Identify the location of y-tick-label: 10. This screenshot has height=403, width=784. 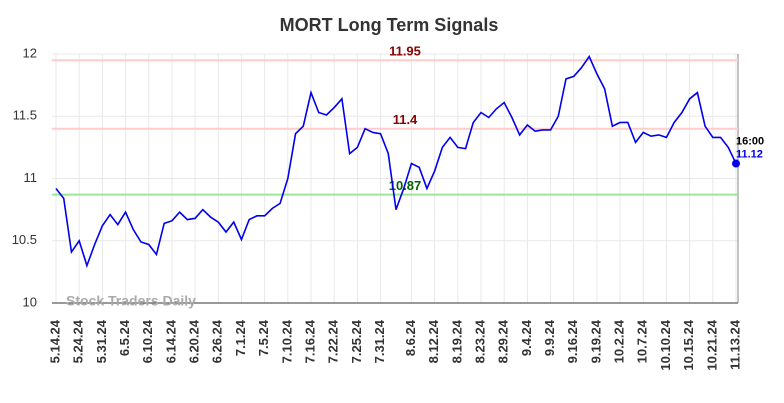
(30, 301).